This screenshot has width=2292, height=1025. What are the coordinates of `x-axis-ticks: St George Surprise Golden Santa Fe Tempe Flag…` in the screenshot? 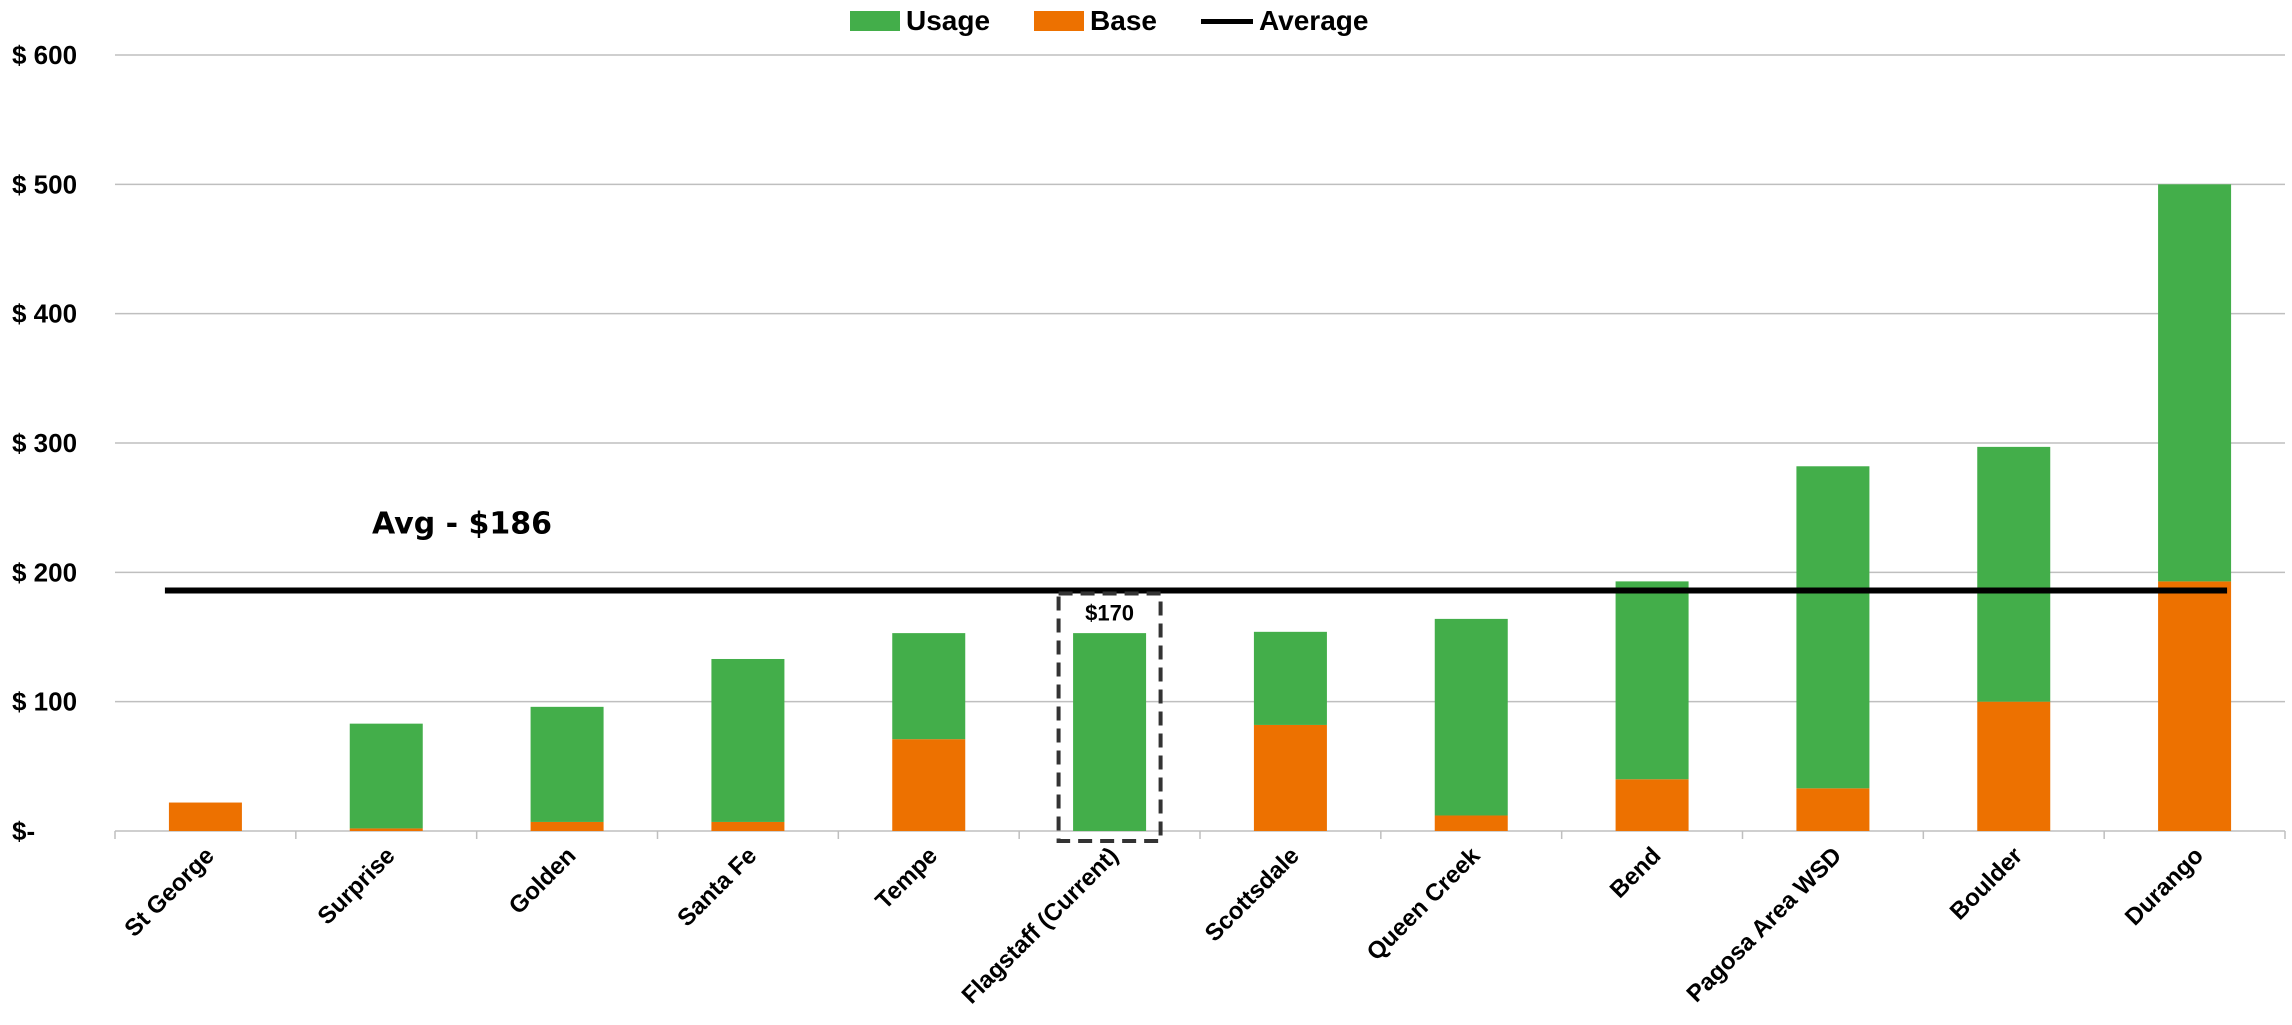 It's located at (1163, 926).